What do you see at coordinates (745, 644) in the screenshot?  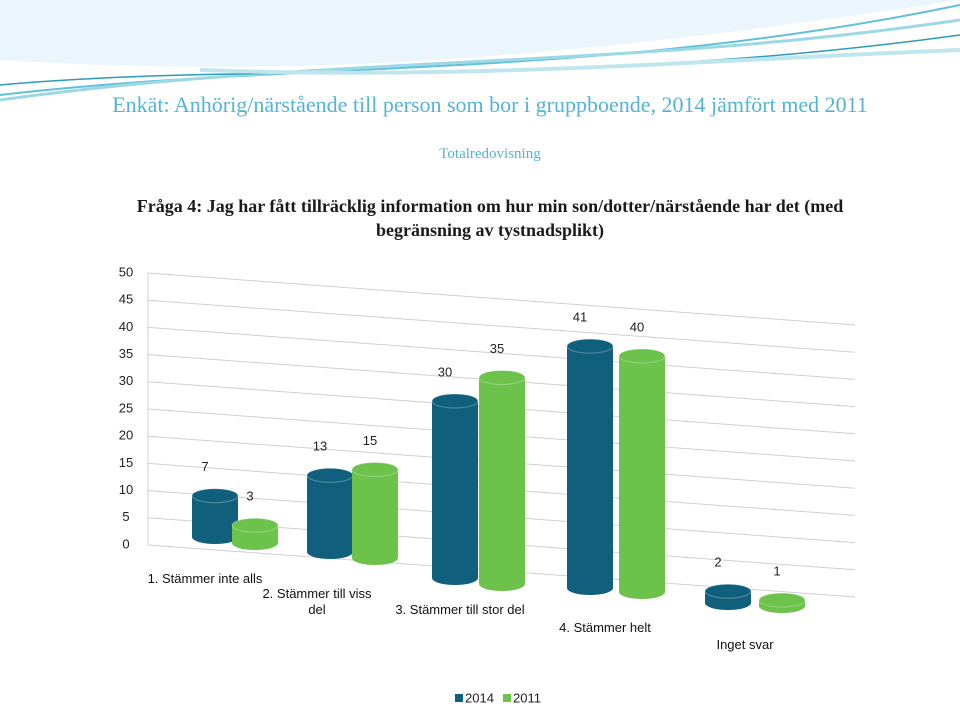 I see `x-tick-label: Inget svar` at bounding box center [745, 644].